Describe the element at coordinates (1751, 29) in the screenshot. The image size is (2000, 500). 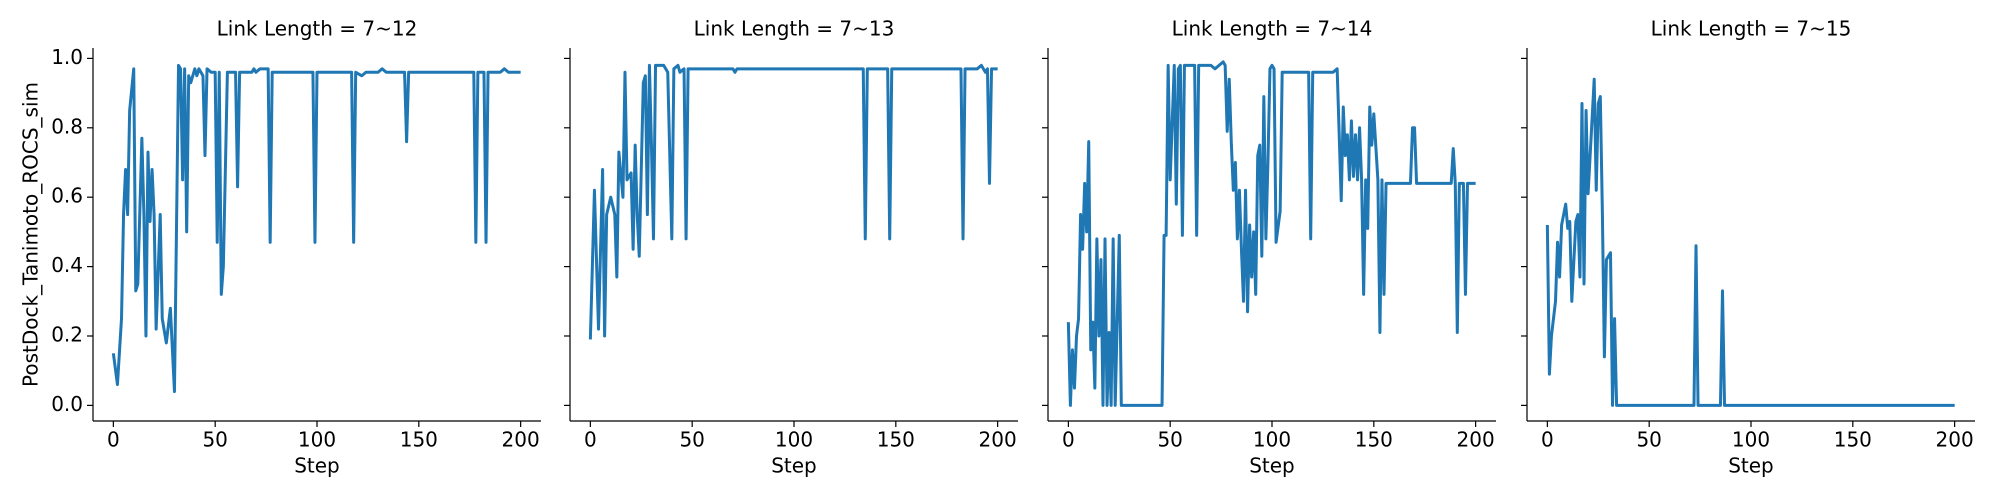
I see `panel-title: Link Length = 7~15` at that location.